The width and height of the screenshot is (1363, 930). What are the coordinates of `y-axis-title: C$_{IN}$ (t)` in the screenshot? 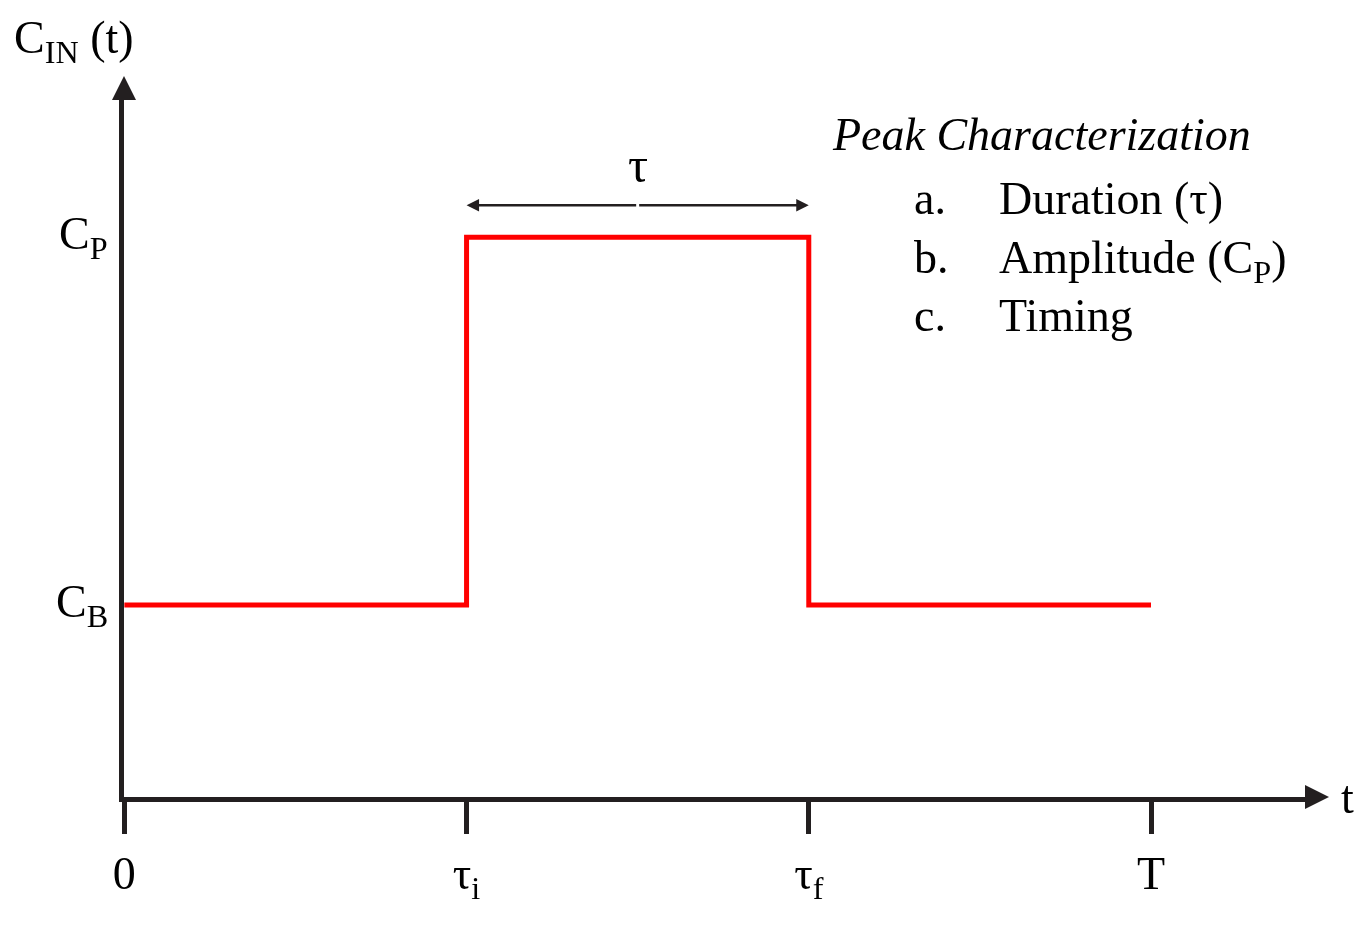 It's located at (74, 41).